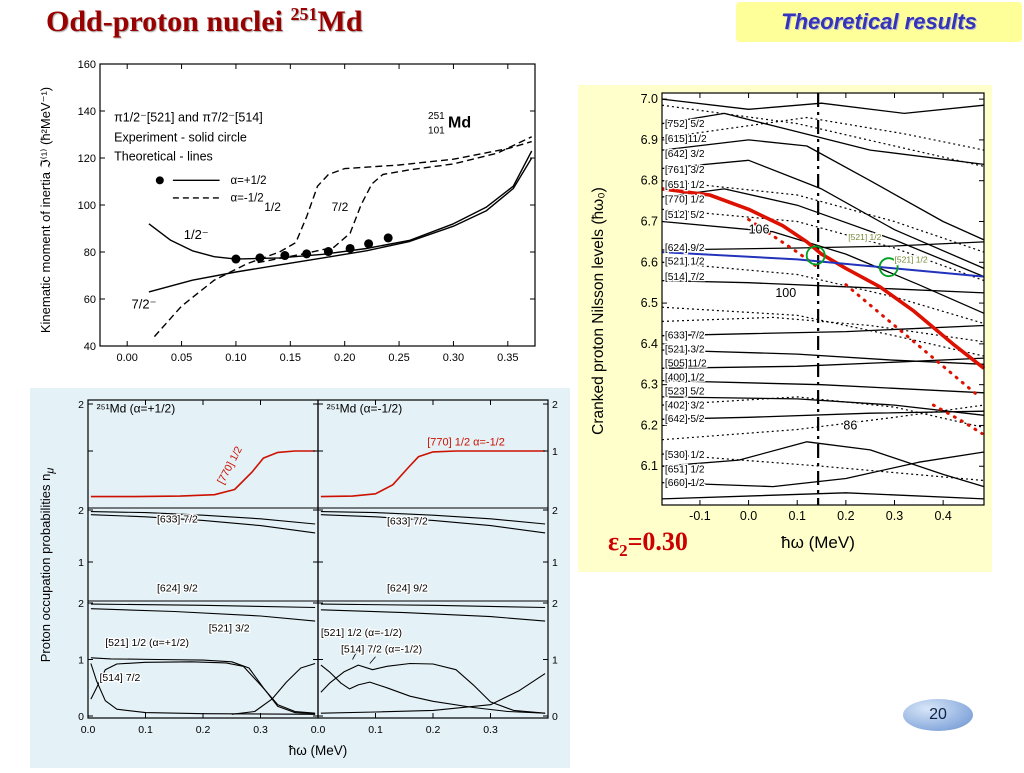 The image size is (1024, 773). Describe the element at coordinates (598, 311) in the screenshot. I see `nilsson-y-axis-label: Cranked proton Nilsson levels (ħω₀)` at that location.